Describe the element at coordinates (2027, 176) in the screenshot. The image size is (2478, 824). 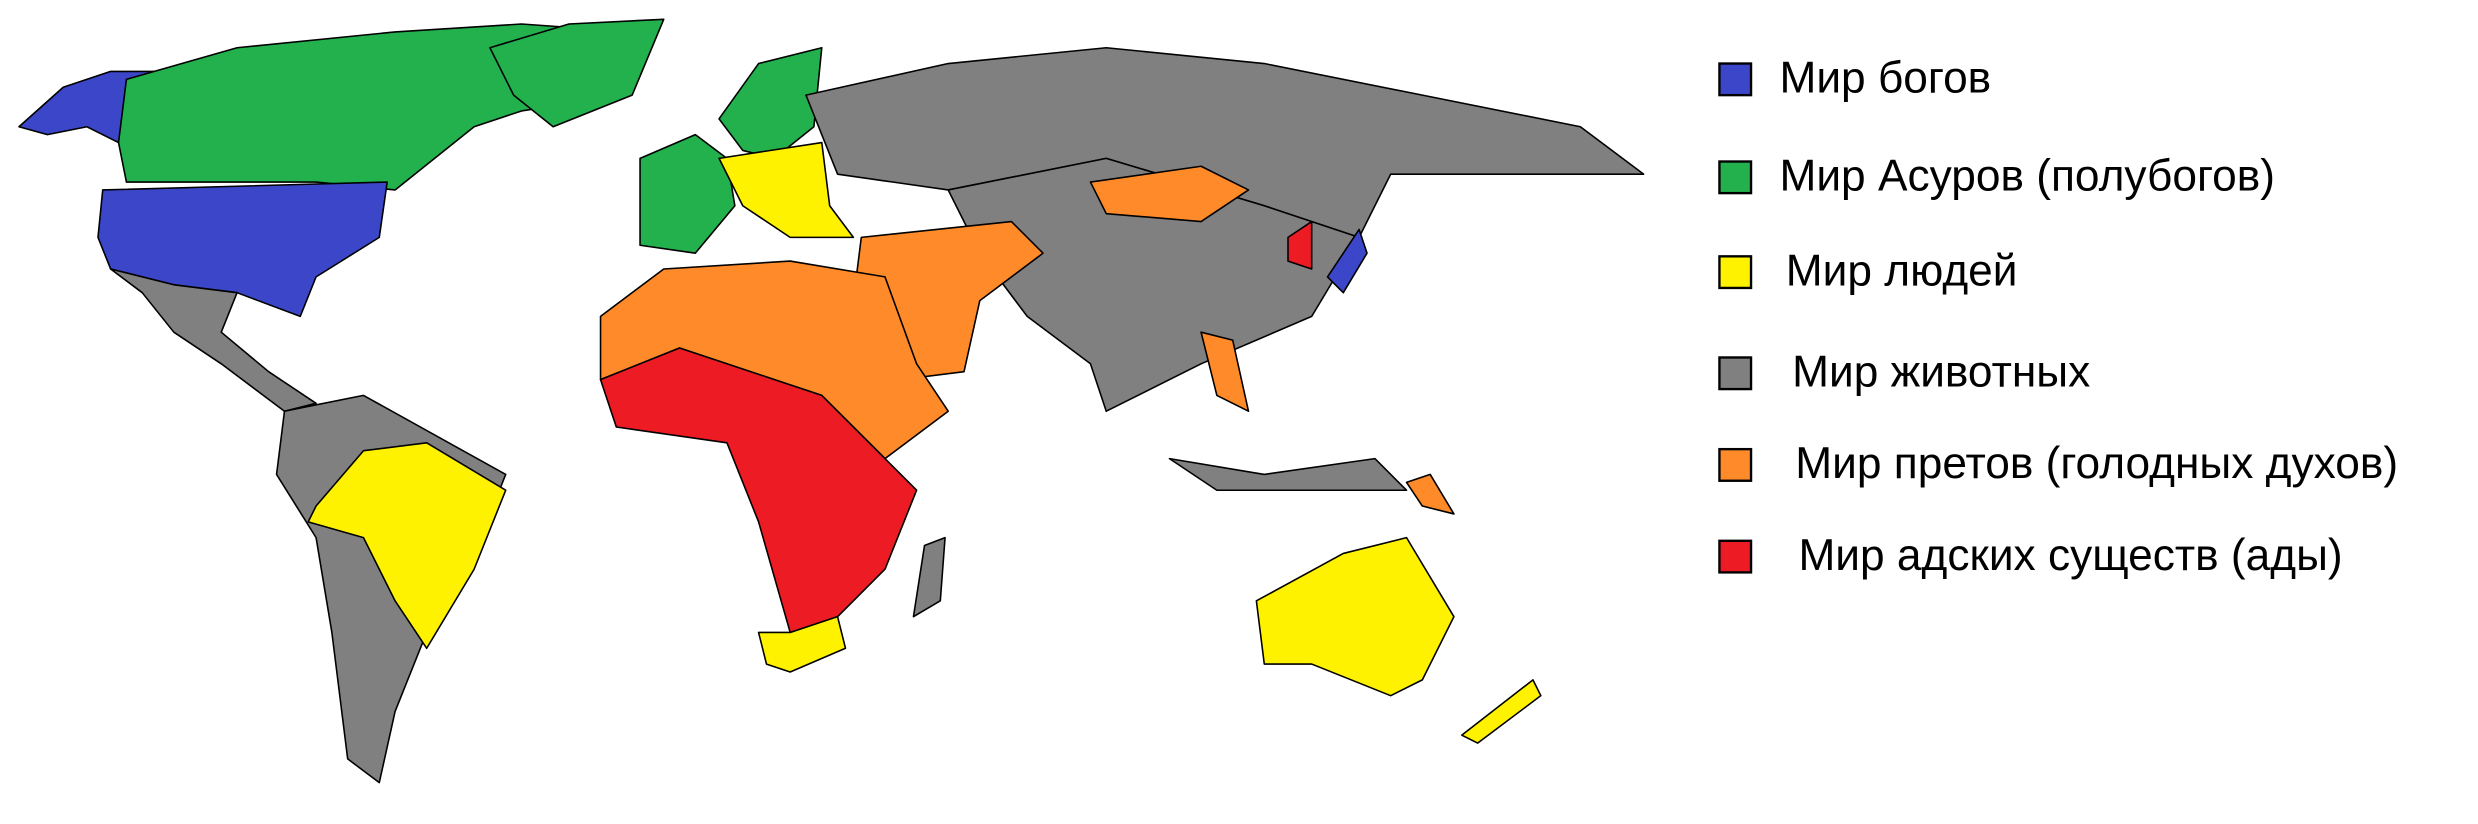
I see `legend-label: Мир Асуров (полубогов)` at that location.